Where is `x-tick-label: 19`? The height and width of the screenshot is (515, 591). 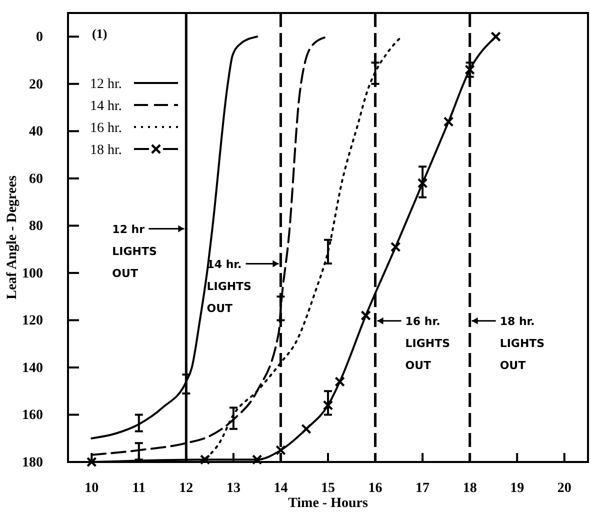 x-tick-label: 19 is located at coordinates (517, 488).